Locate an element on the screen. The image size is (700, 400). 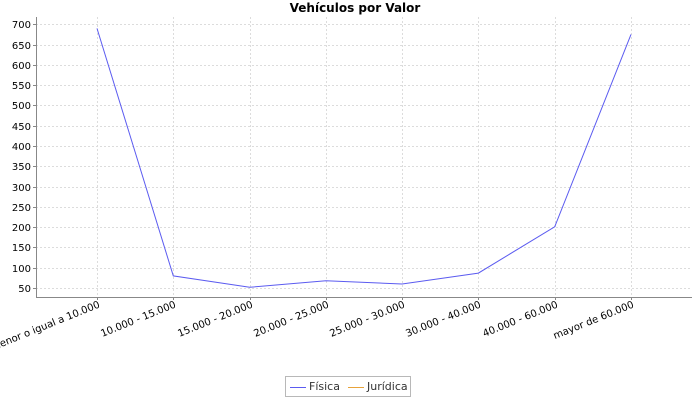
x-tick-label: mayor de 60.000 is located at coordinates (594, 321).